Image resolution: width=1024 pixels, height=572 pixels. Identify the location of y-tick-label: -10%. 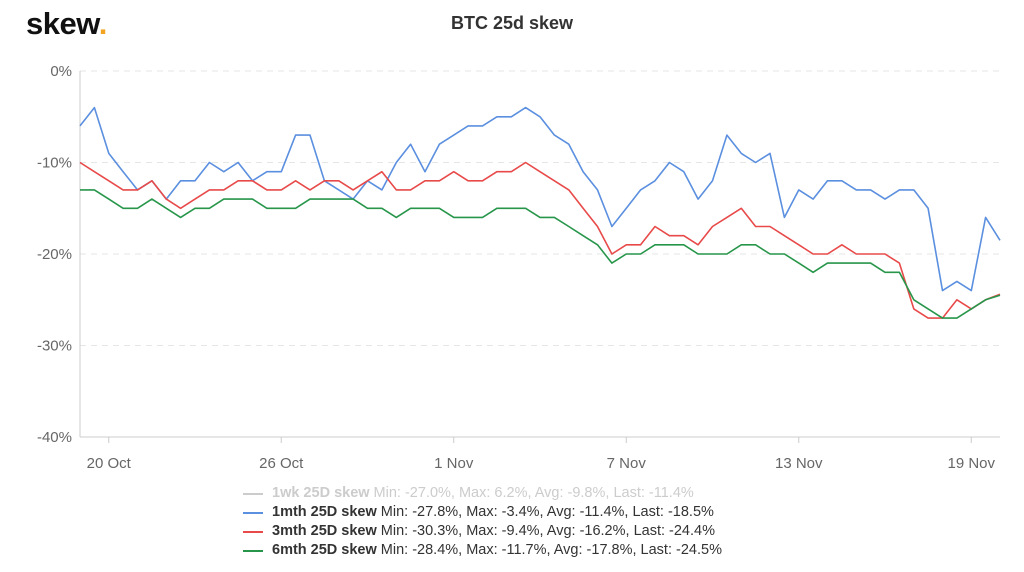
(54, 163).